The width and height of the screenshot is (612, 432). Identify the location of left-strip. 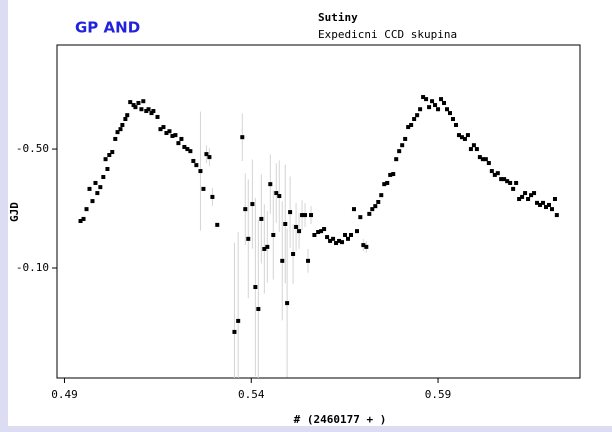
(4, 216).